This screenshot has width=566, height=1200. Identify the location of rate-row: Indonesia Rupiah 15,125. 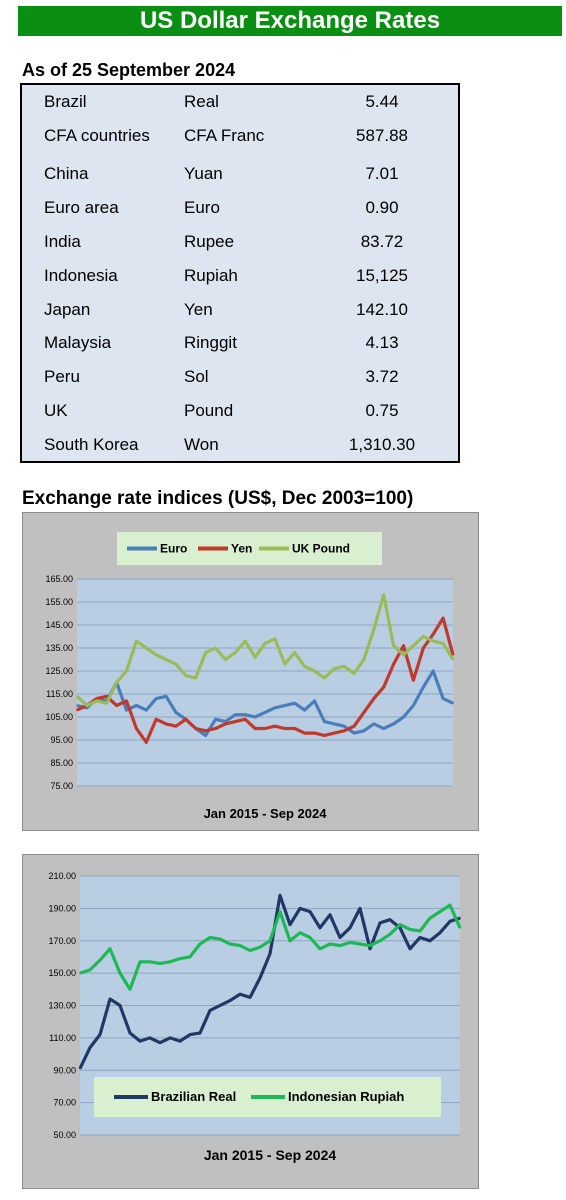
(240, 279).